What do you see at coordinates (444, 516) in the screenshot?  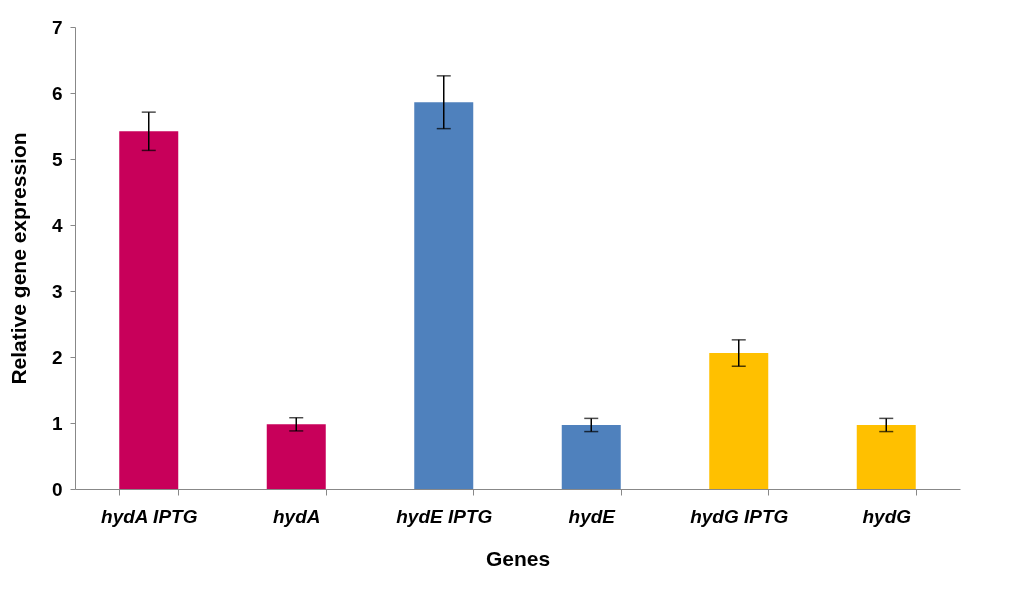 I see `x-tick-label: hydE IPTG` at bounding box center [444, 516].